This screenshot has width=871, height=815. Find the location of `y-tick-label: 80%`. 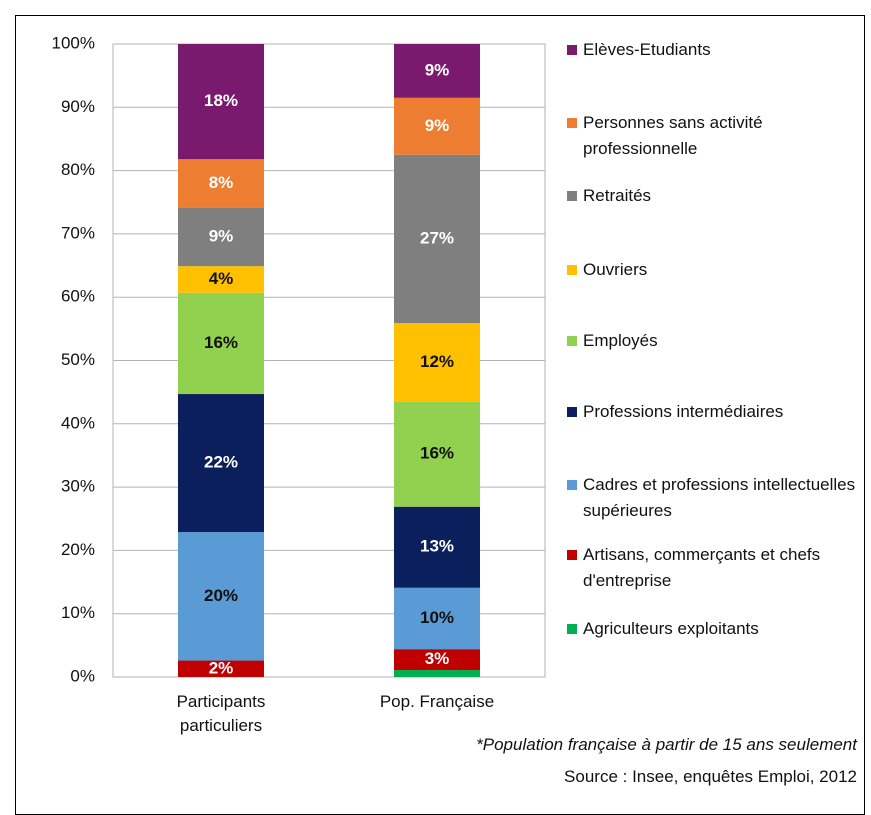

y-tick-label: 80% is located at coordinates (78, 169).